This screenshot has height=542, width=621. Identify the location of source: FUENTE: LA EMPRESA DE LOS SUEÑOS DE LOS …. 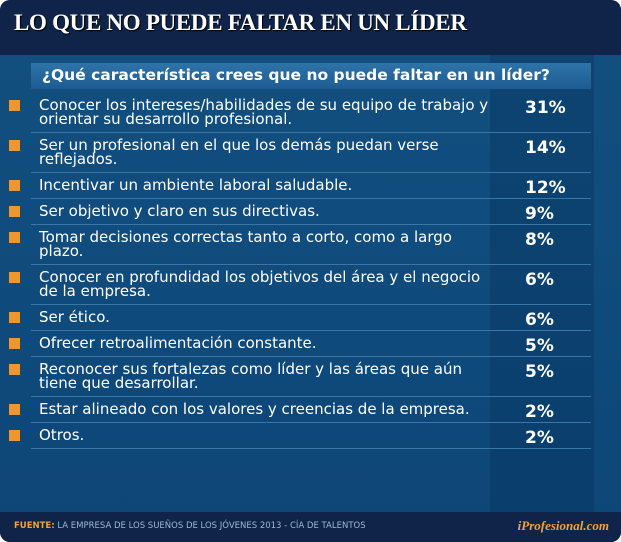
(190, 526).